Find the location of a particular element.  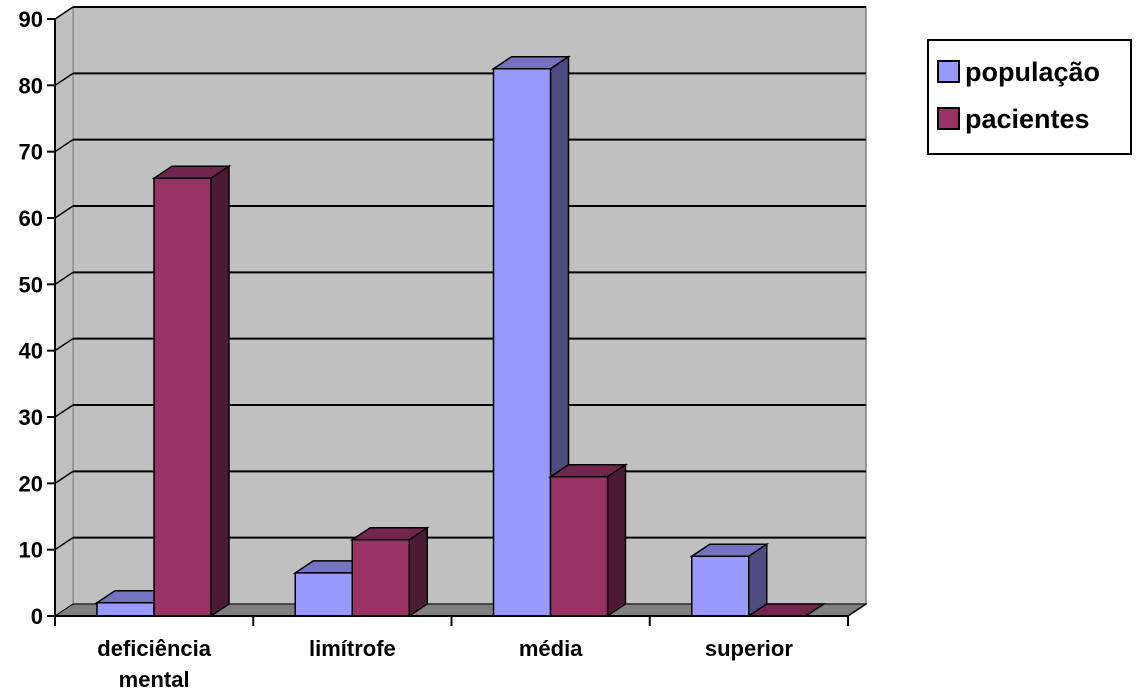

x-category-label: limítrofe is located at coordinates (352, 648).